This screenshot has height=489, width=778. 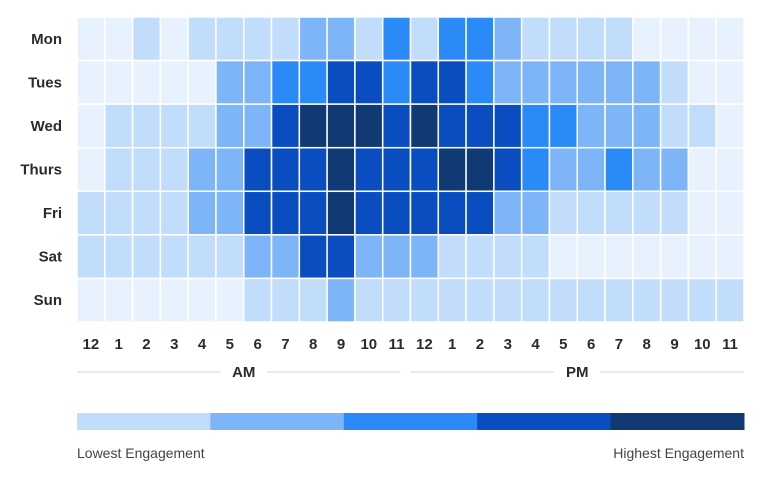 What do you see at coordinates (285, 344) in the screenshot?
I see `hour-label-7: 7` at bounding box center [285, 344].